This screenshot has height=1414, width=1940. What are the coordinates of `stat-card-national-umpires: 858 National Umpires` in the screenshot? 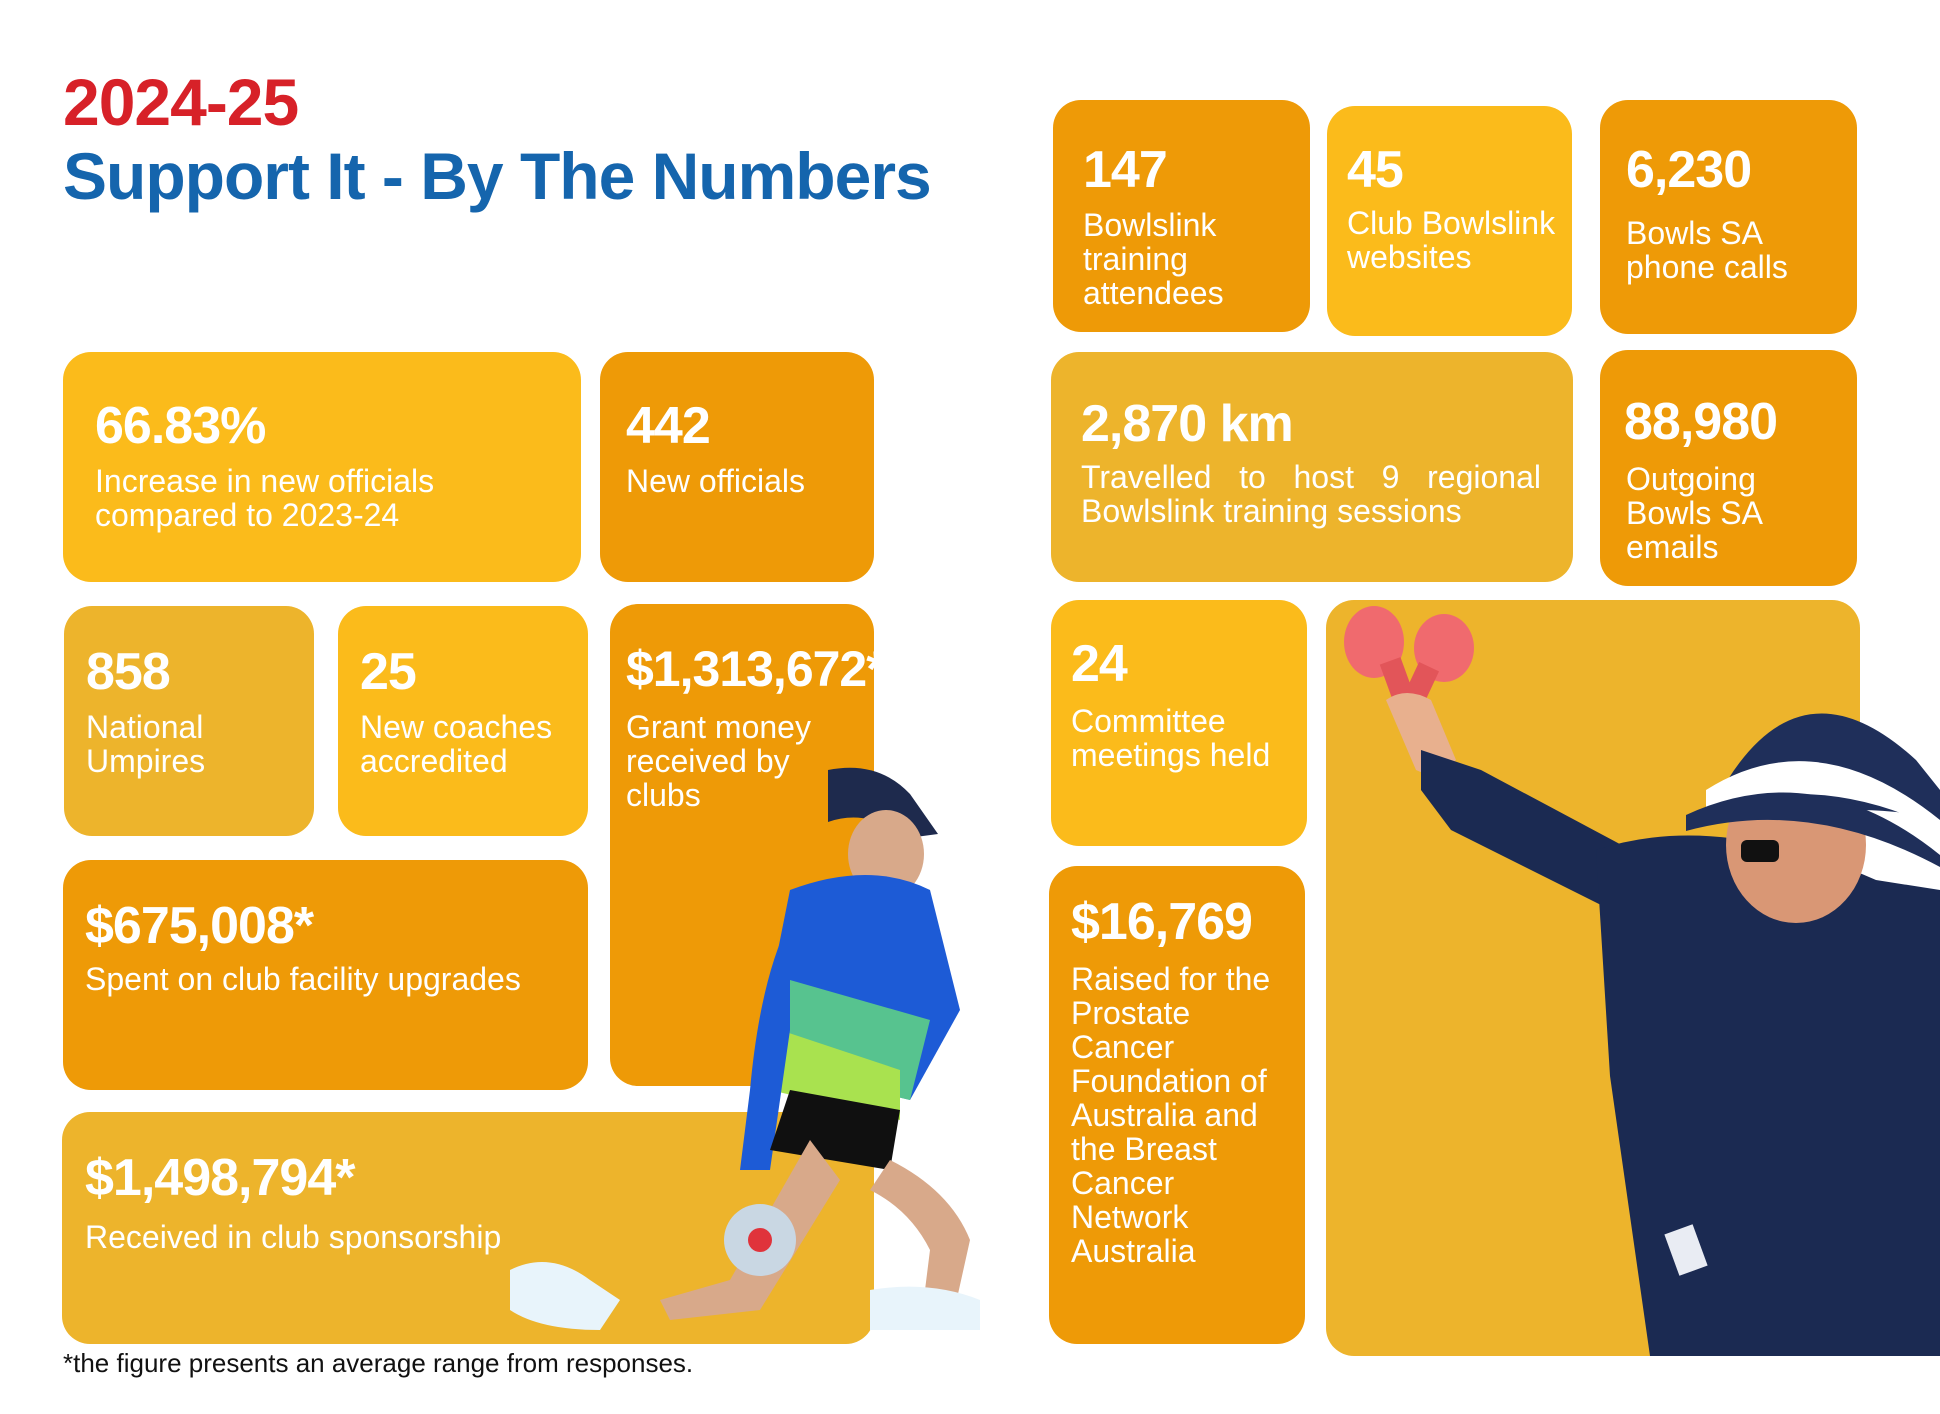 It's located at (189, 721).